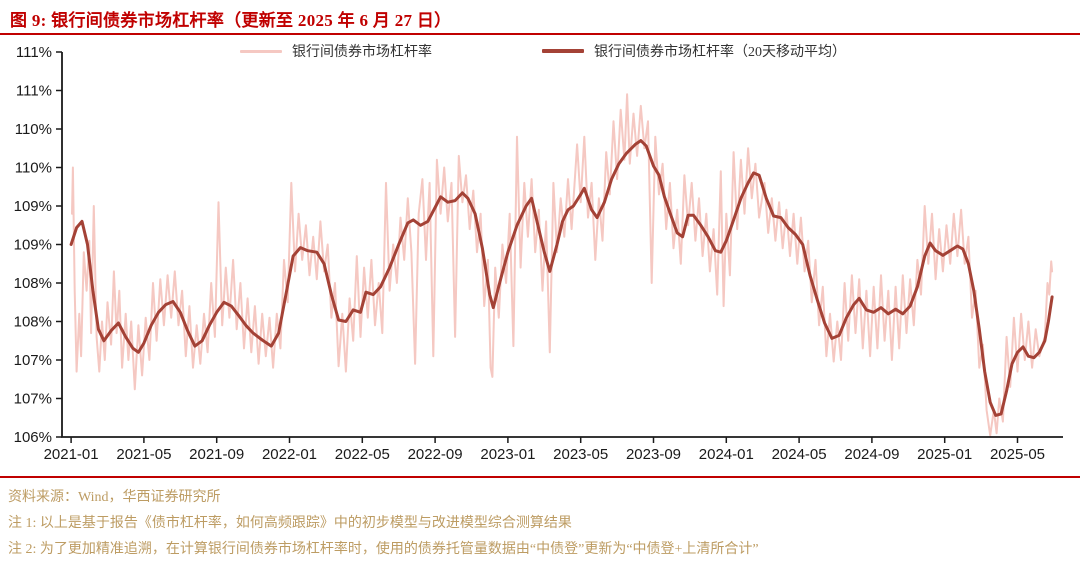 The width and height of the screenshot is (1080, 564). What do you see at coordinates (435, 454) in the screenshot?
I see `x-axis-tick-label: 2022-09` at bounding box center [435, 454].